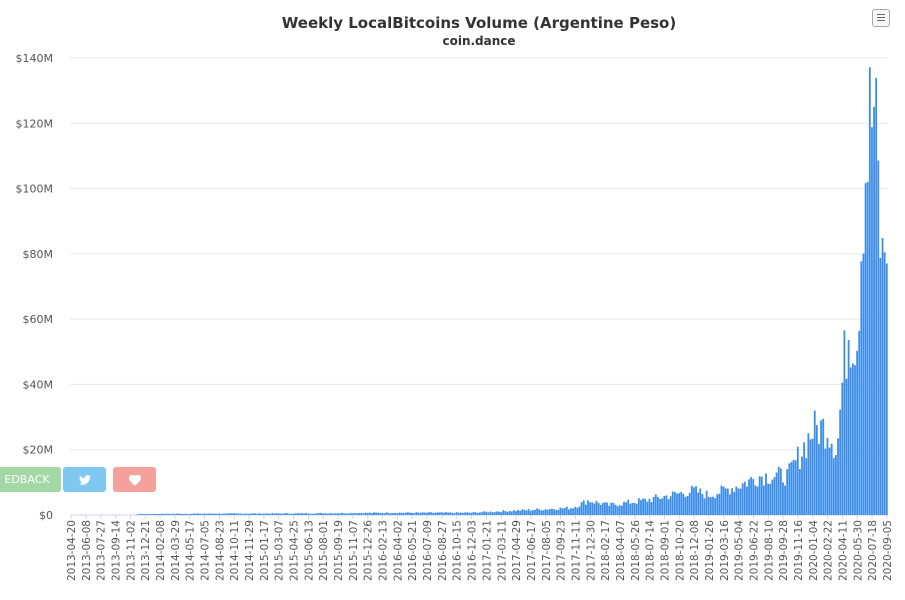  Describe the element at coordinates (881, 18) in the screenshot. I see `chart-menu-button` at that location.